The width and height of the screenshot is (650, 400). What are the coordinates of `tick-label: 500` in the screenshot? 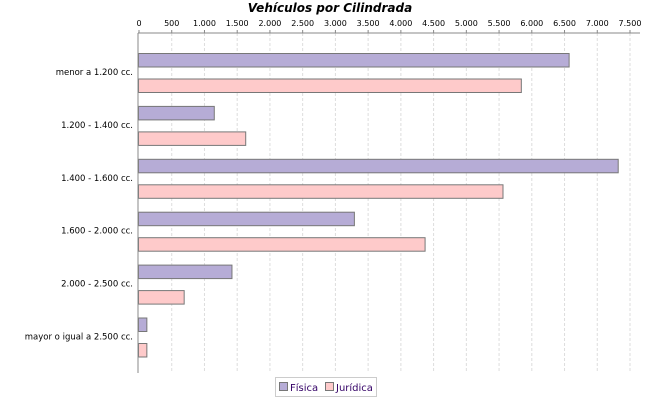 It's located at (171, 23).